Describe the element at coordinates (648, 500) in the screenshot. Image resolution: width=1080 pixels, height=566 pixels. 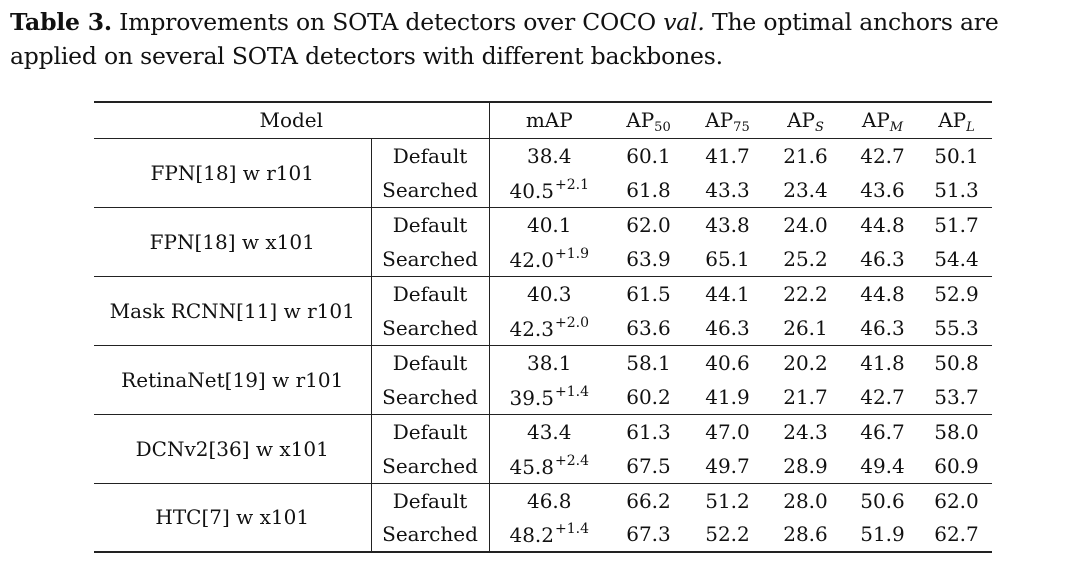
I see `cell-ap50: 66.2` at that location.